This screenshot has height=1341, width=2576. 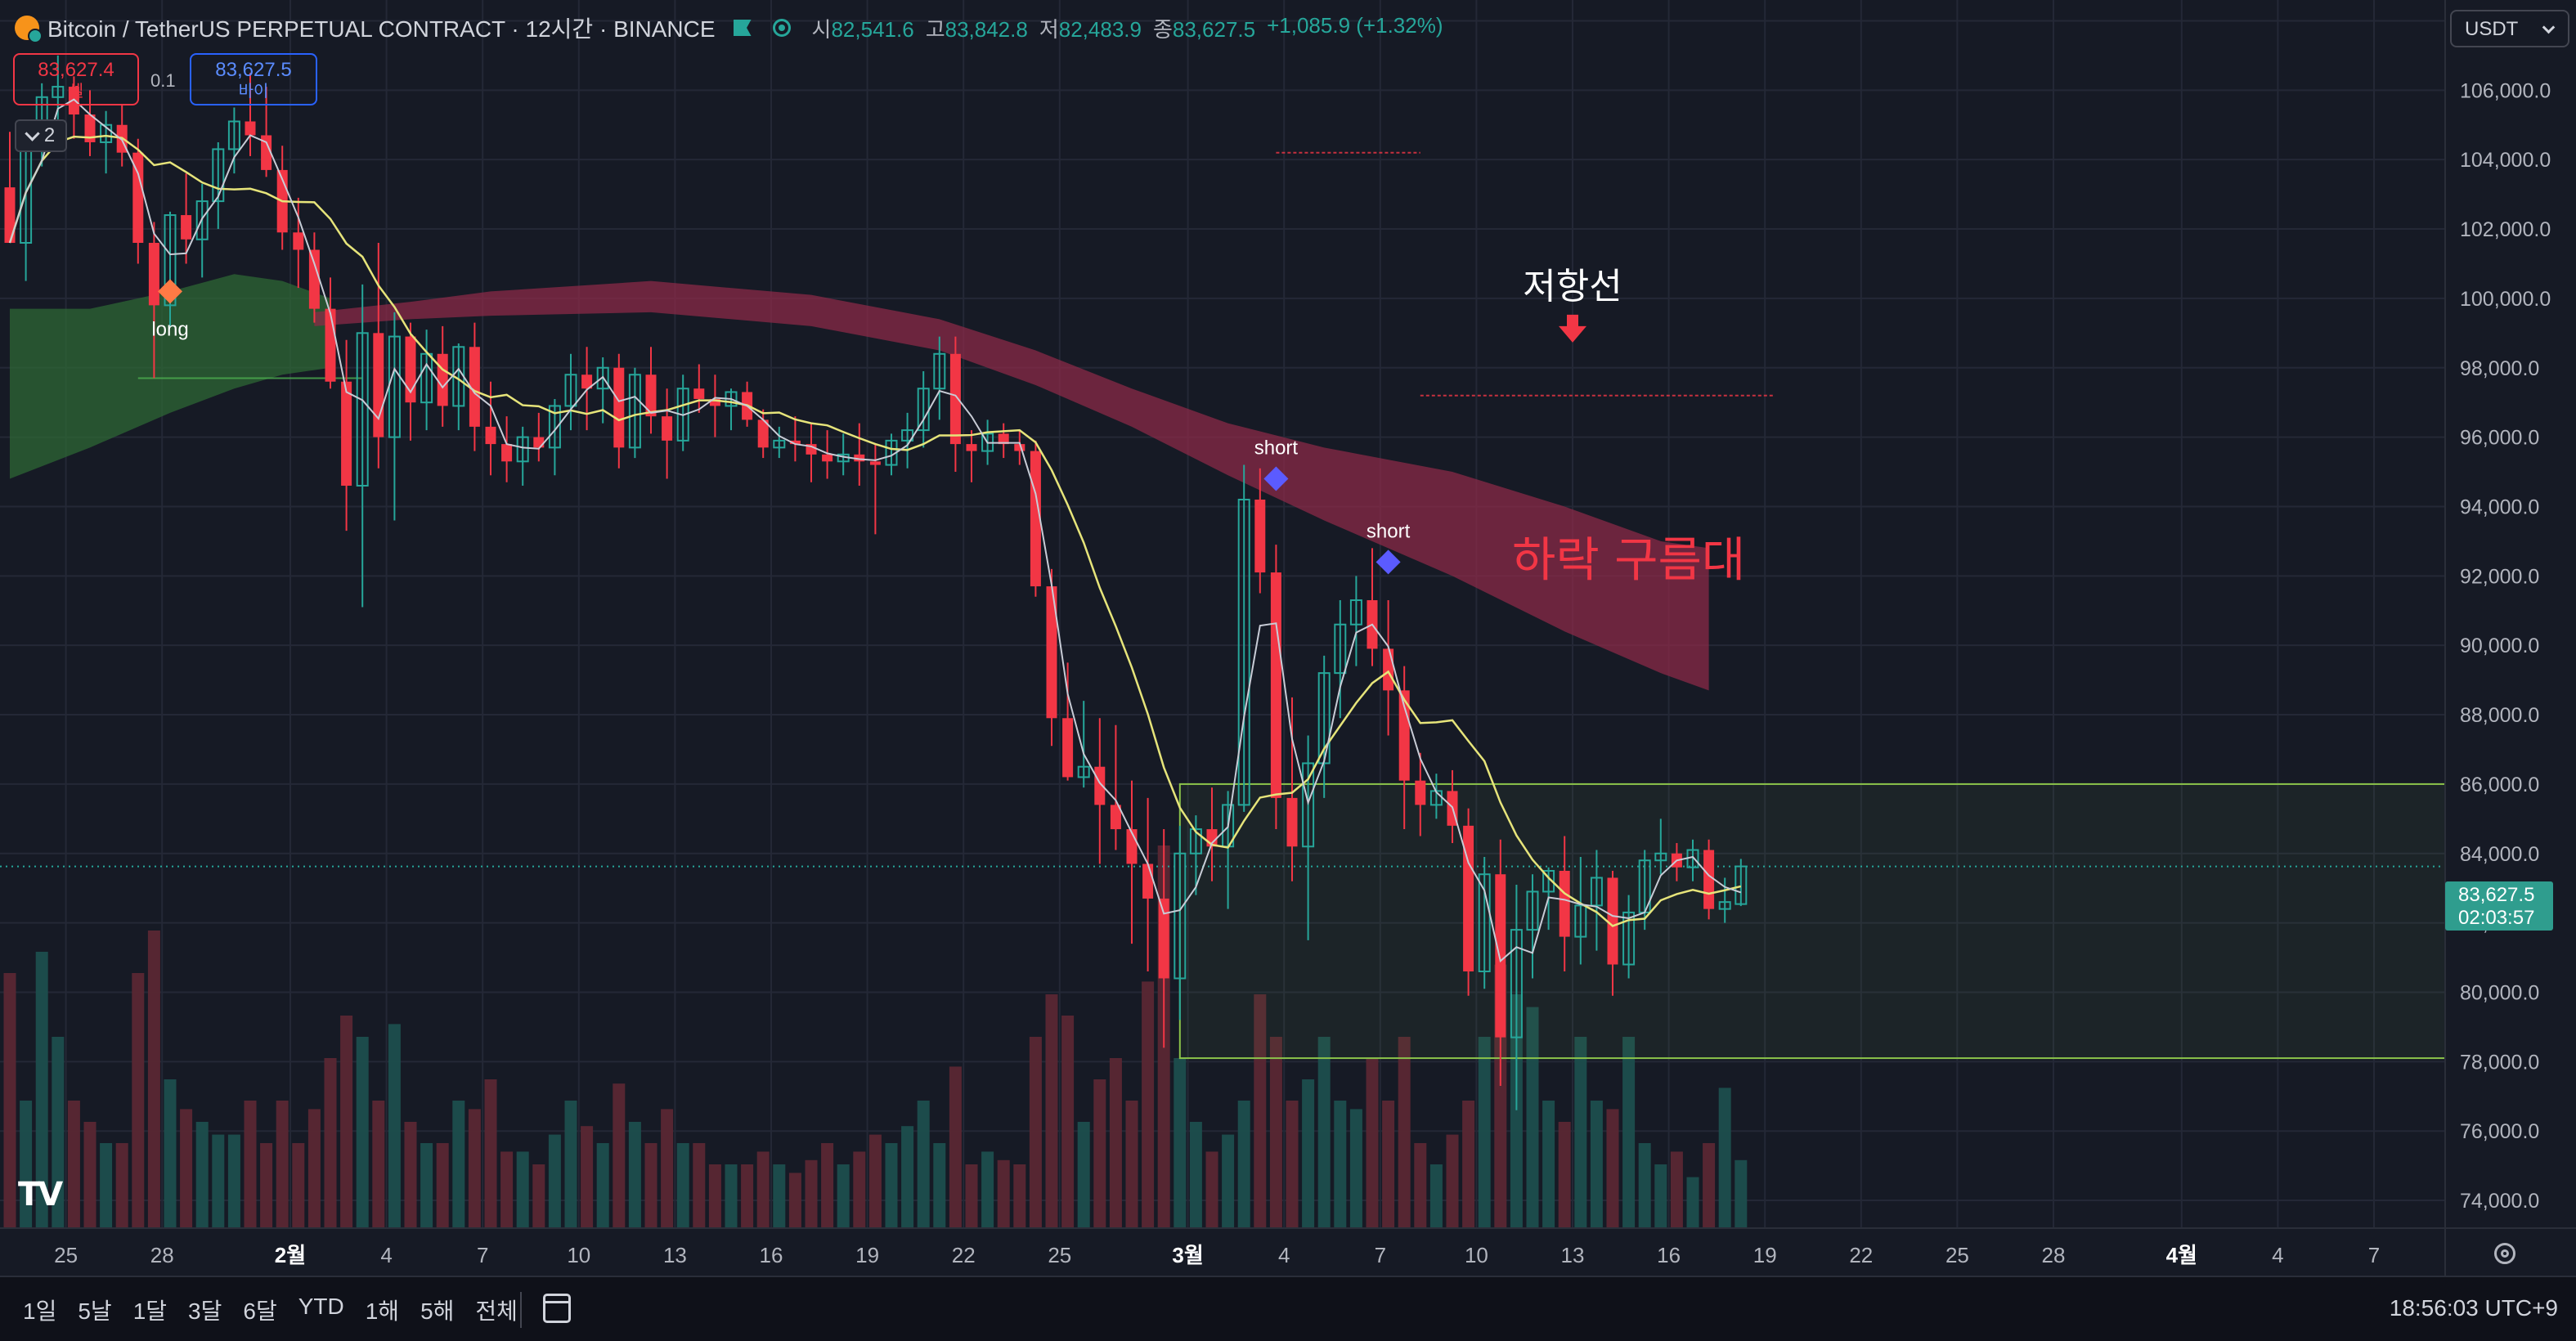 I want to click on indicator-collapse-button: 2, so click(x=41, y=135).